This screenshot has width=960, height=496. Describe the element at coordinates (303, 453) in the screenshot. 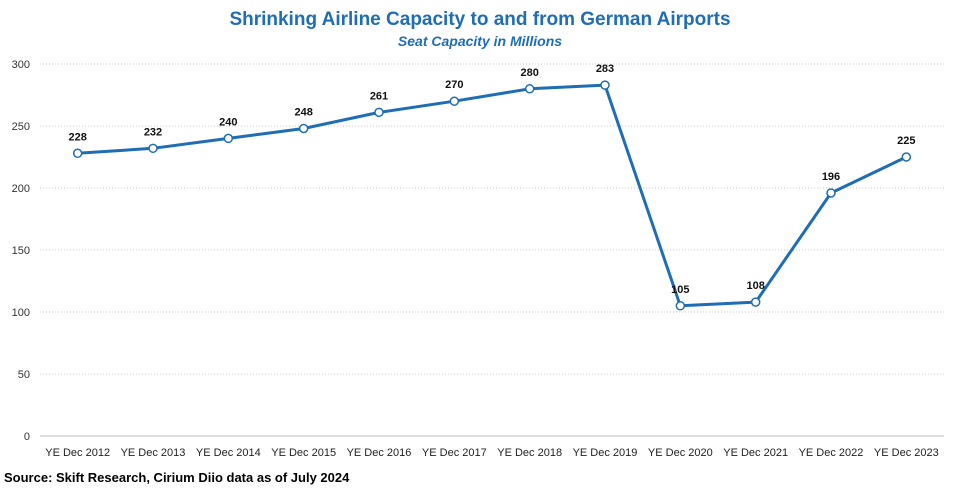

I see `x-tick-label: YE Dec 2015` at that location.